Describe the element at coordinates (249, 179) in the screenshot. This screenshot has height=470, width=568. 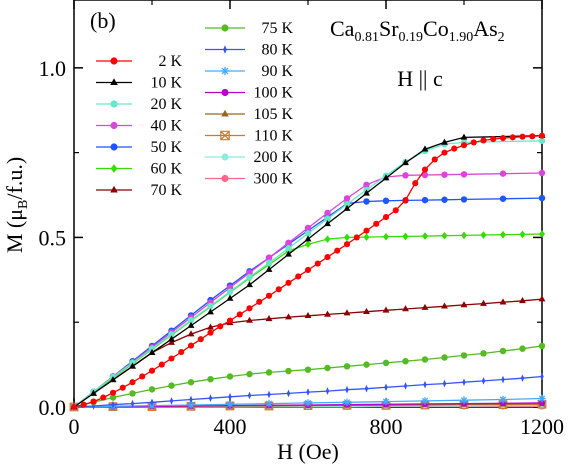
I see `legend-entry-300k: 300 K` at that location.